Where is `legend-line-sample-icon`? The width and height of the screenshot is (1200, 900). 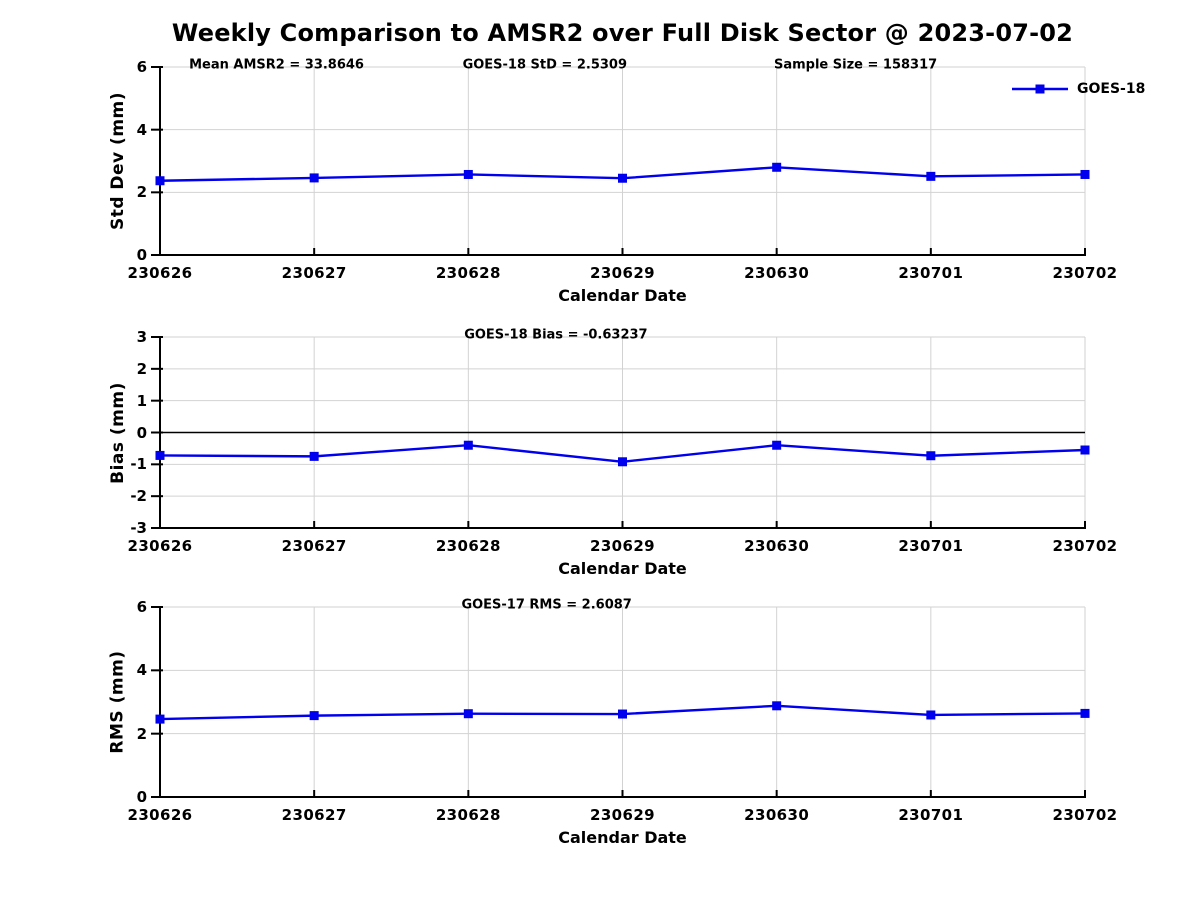
legend-line-sample-icon is located at coordinates (1040, 89).